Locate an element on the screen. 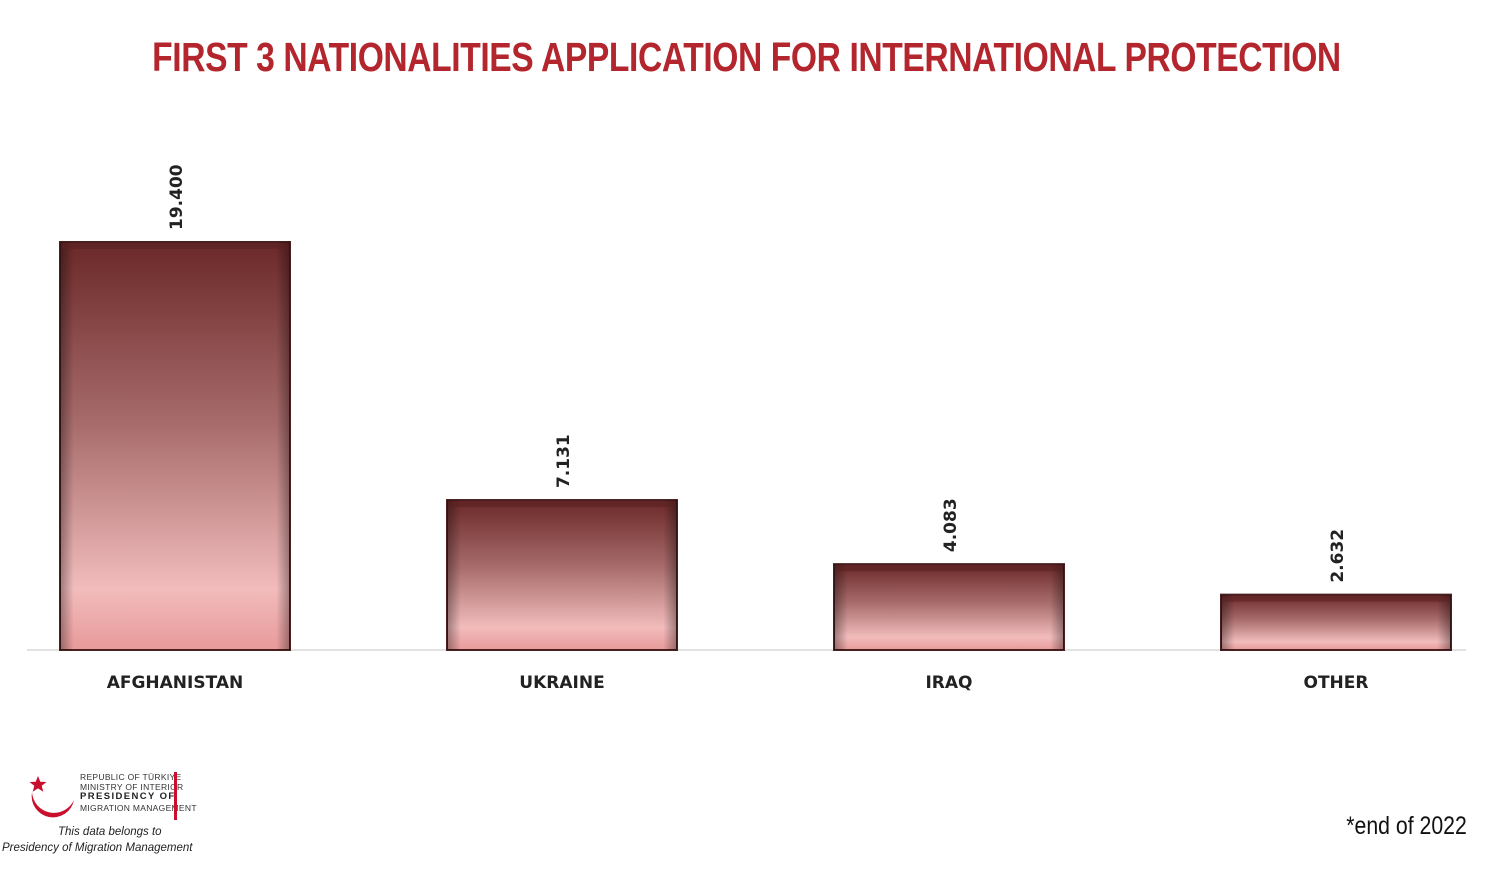 This screenshot has width=1493, height=880. bar-shade-iraq is located at coordinates (949, 607).